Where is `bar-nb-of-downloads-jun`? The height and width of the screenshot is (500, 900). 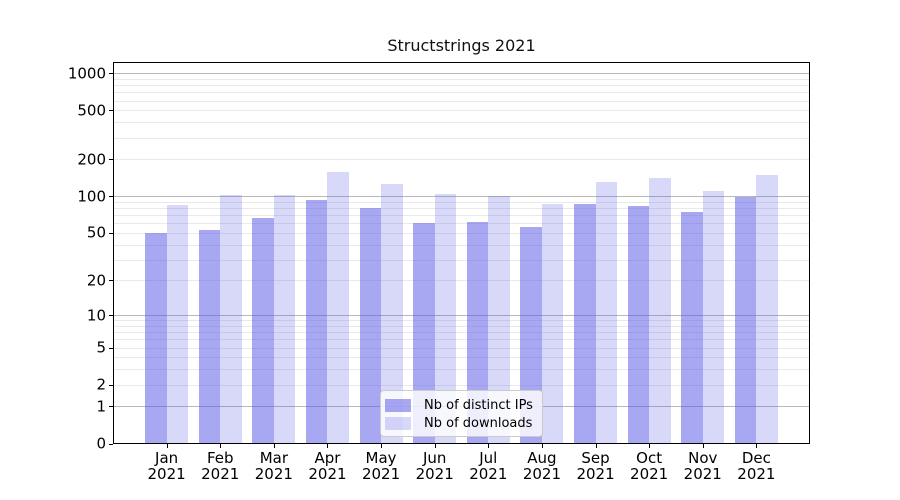 bar-nb-of-downloads-jun is located at coordinates (445, 318).